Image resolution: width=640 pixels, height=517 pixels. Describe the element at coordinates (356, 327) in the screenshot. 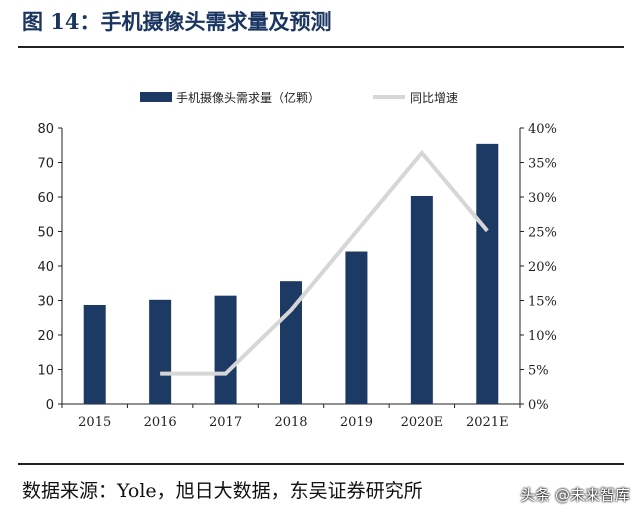

I see `bar-2019` at that location.